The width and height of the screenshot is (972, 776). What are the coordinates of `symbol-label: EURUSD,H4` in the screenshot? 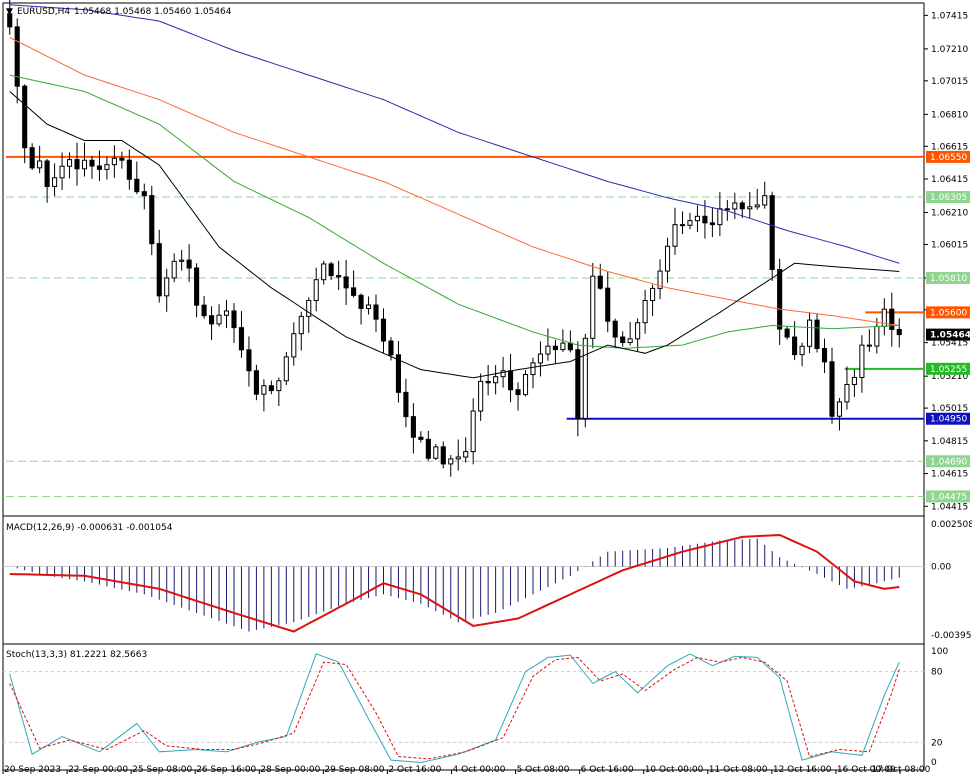 It's located at (43, 12).